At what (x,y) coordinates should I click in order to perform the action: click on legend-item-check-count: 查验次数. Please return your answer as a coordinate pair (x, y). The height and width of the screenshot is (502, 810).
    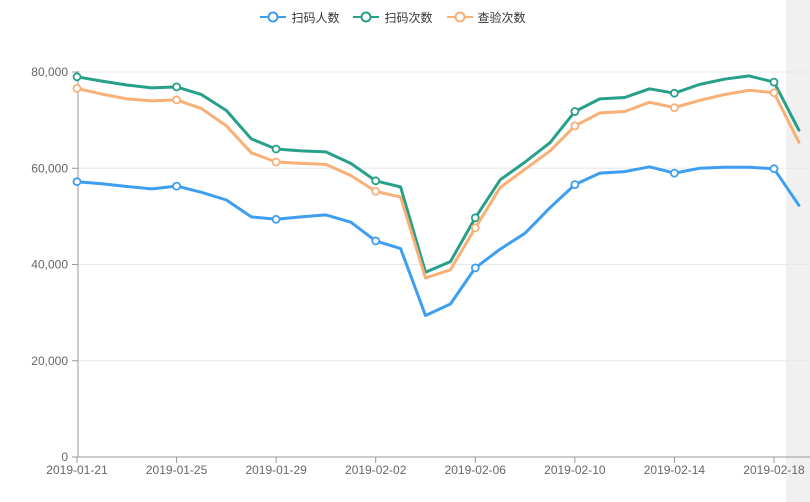
    Looking at the image, I should click on (486, 17).